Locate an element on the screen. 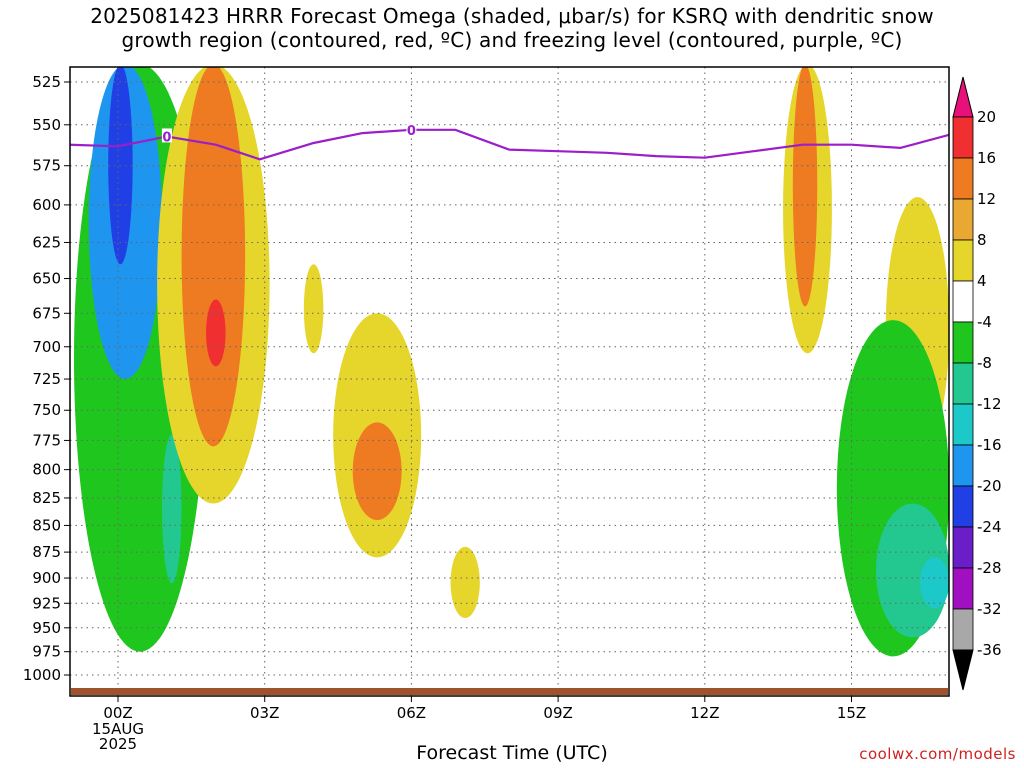 The height and width of the screenshot is (768, 1024). y-tick-label: 775 is located at coordinates (46, 440).